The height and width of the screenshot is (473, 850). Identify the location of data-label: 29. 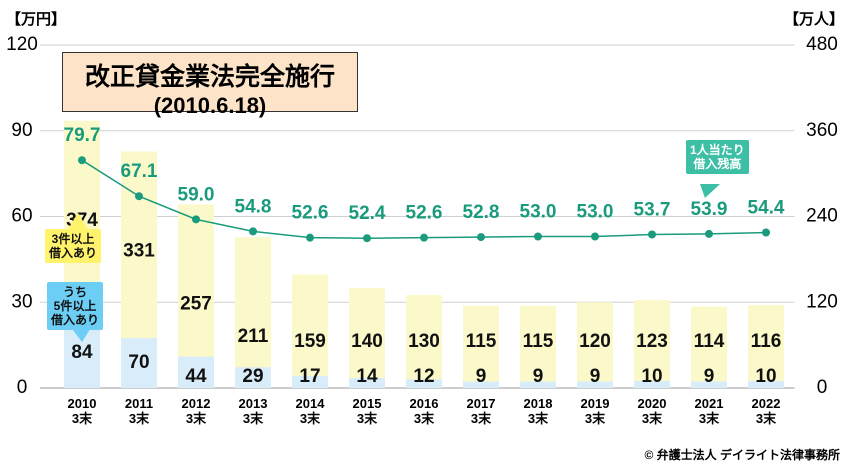
(252, 376).